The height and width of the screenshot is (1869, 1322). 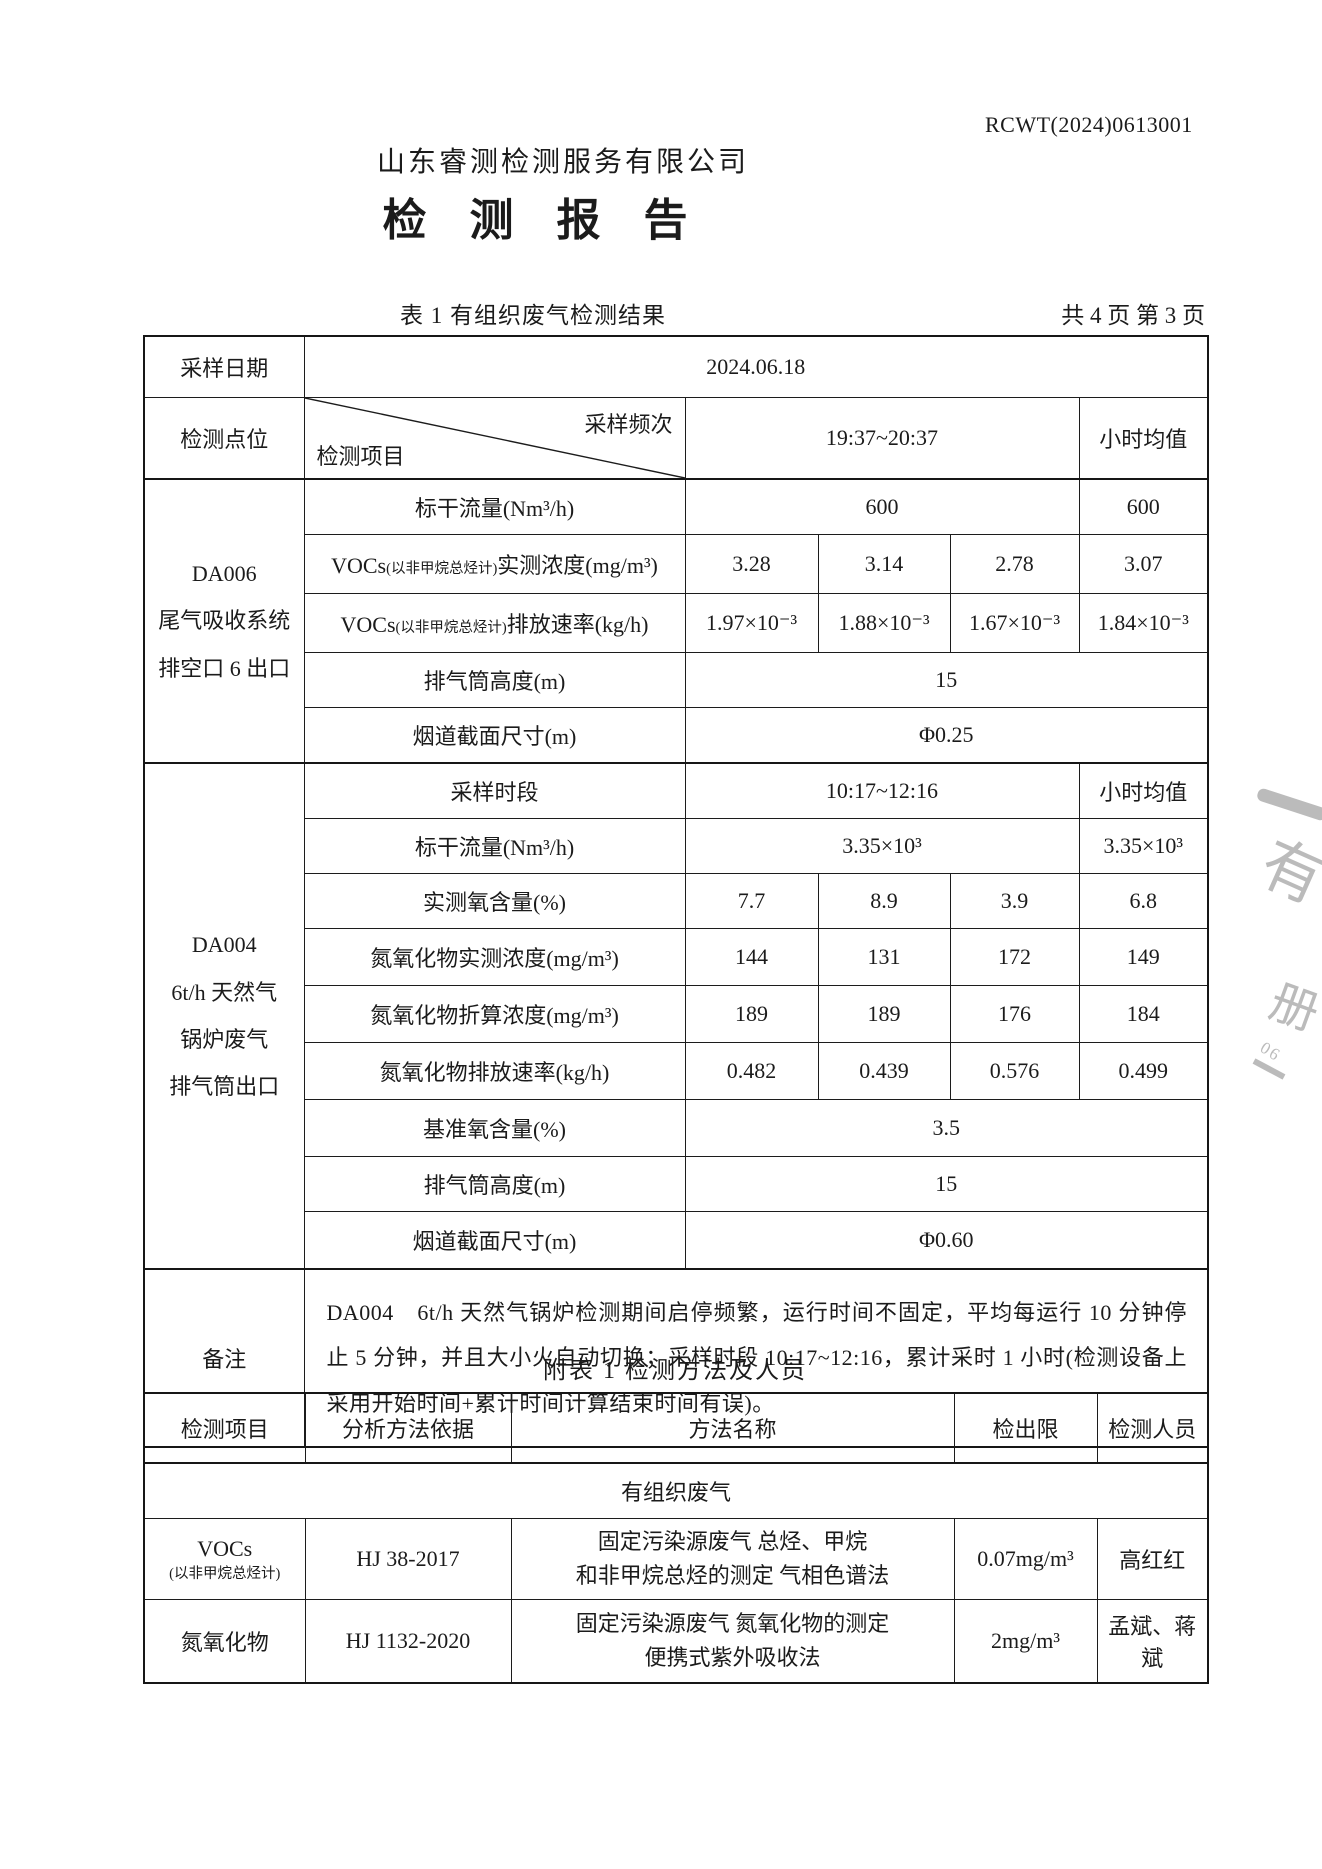 I want to click on label-part-small: (以非甲烷总烃计), so click(x=442, y=569).